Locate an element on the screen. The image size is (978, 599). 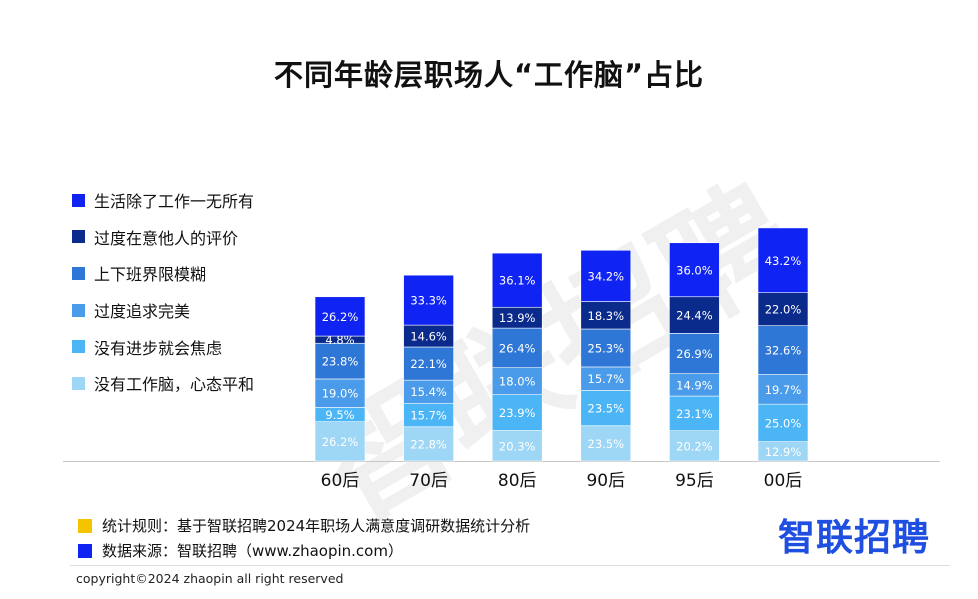
x-tick-label: 60后 is located at coordinates (340, 481).